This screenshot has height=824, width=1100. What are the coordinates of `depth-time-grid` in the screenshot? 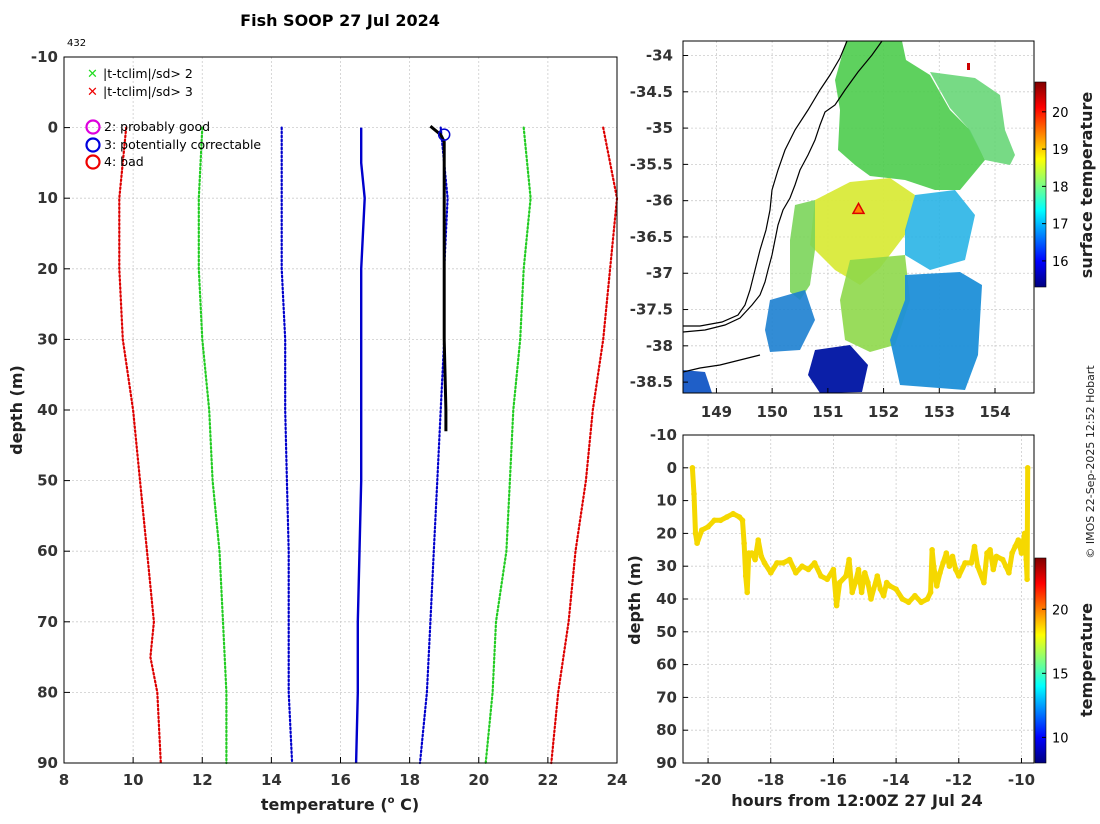 It's located at (858, 599).